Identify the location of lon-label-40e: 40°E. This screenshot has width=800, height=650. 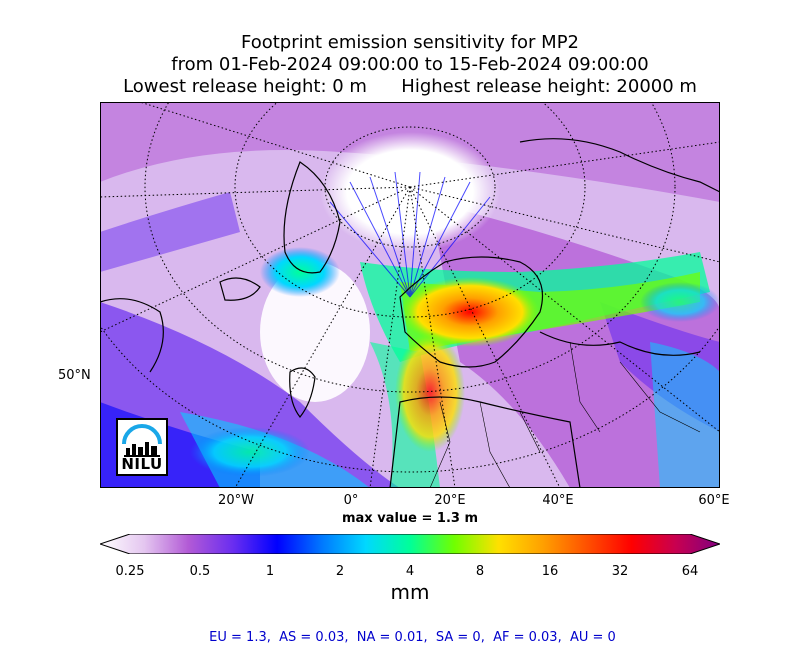
(558, 500).